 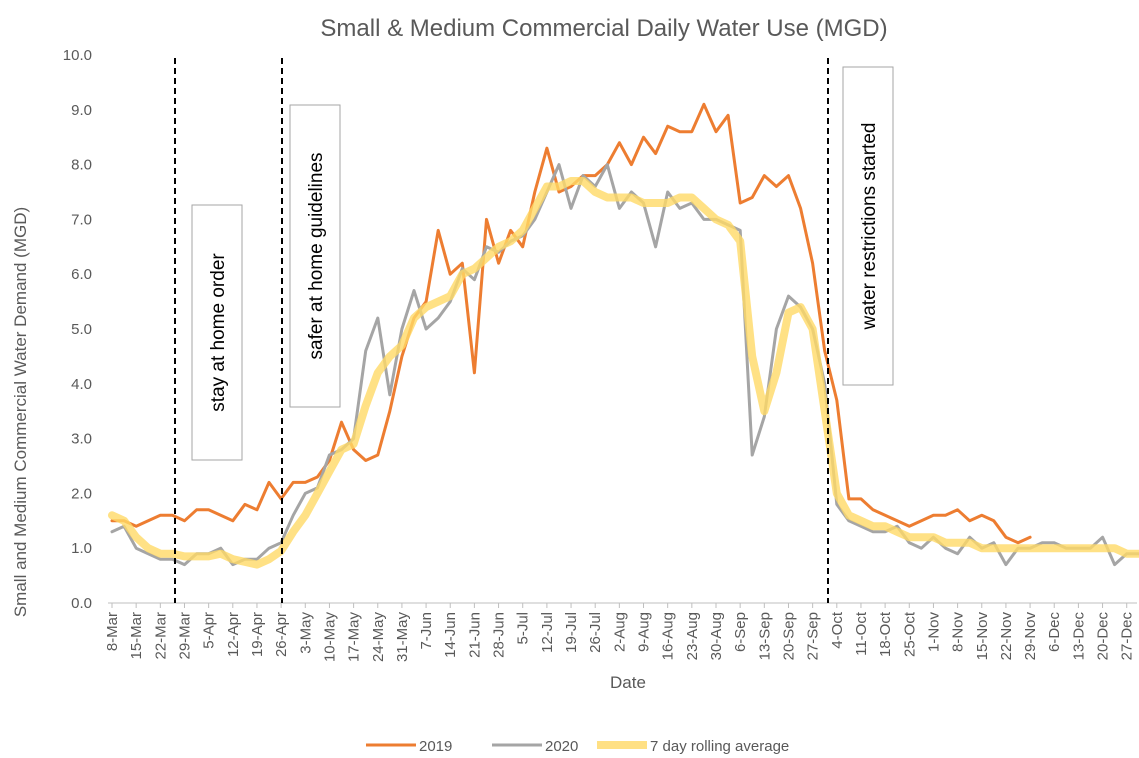 What do you see at coordinates (474, 635) in the screenshot?
I see `x-tick-label: 21-Jun` at bounding box center [474, 635].